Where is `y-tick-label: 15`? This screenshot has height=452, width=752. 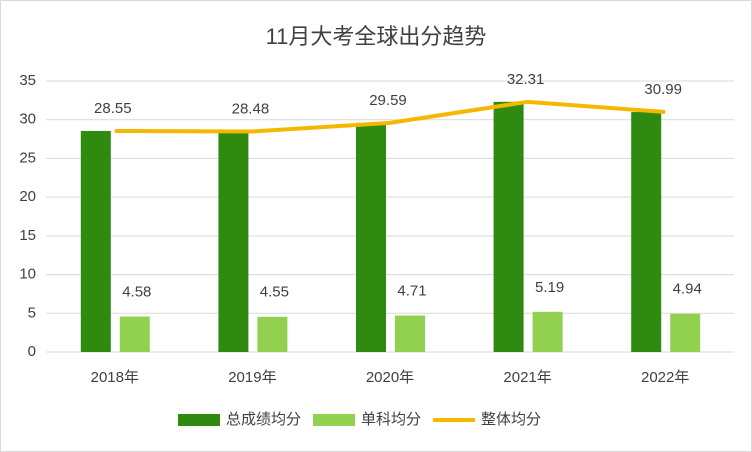
y-tick-label: 15 is located at coordinates (27, 235).